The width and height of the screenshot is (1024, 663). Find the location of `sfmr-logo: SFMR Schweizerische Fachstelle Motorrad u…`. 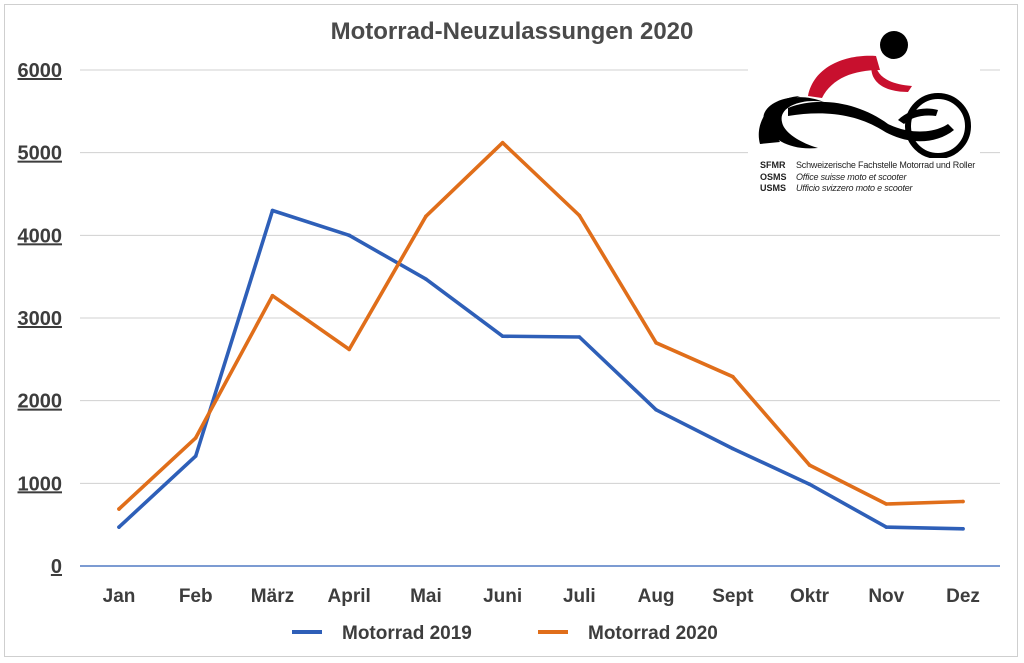

sfmr-logo: SFMR Schweizerische Fachstelle Motorrad u… is located at coordinates (864, 114).